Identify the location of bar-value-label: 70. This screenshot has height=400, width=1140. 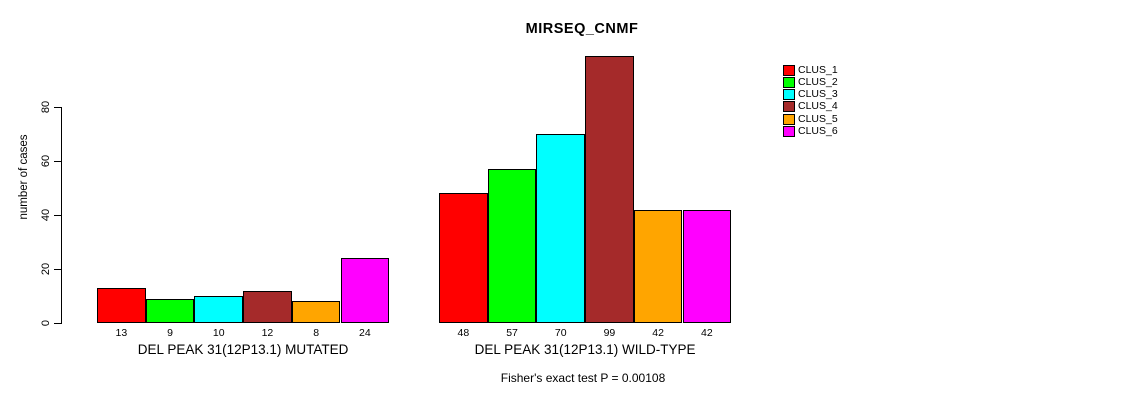
(560, 333).